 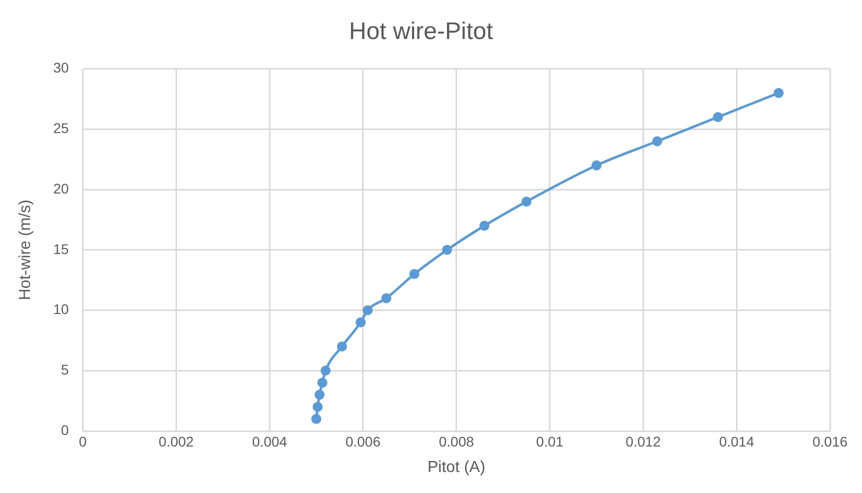 What do you see at coordinates (421, 32) in the screenshot?
I see `chart-title: Hot wire-Pitot` at bounding box center [421, 32].